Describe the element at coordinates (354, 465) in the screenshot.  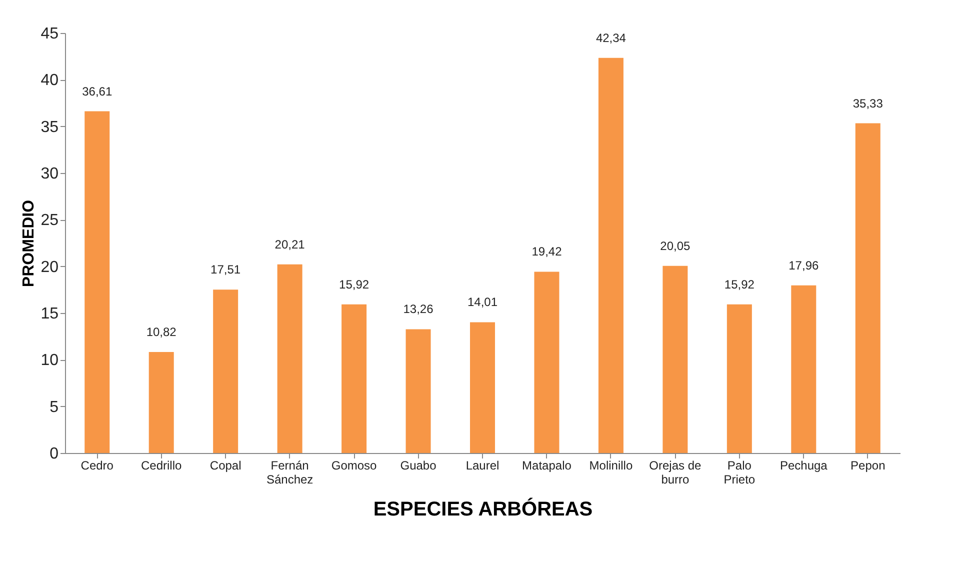
I see `x-tick-label: Gomoso` at that location.